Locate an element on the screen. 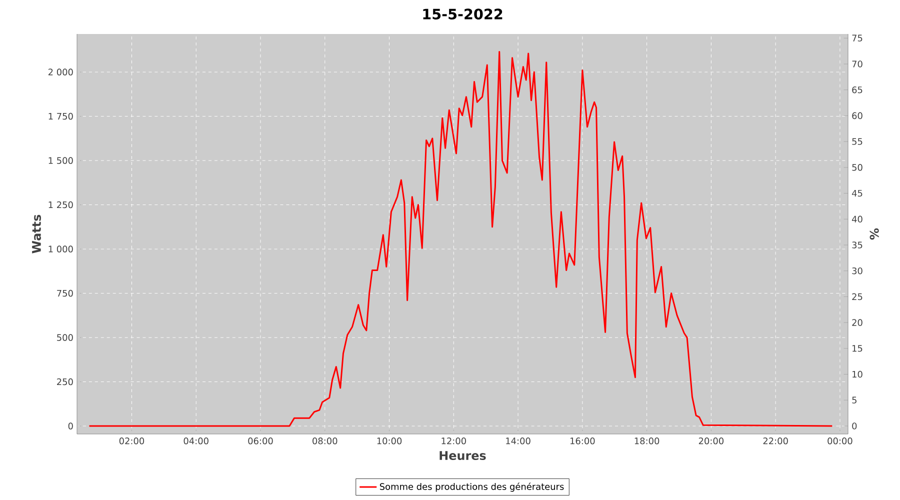 Image resolution: width=900 pixels, height=500 pixels. x-tick-label: 20:00 is located at coordinates (711, 441).